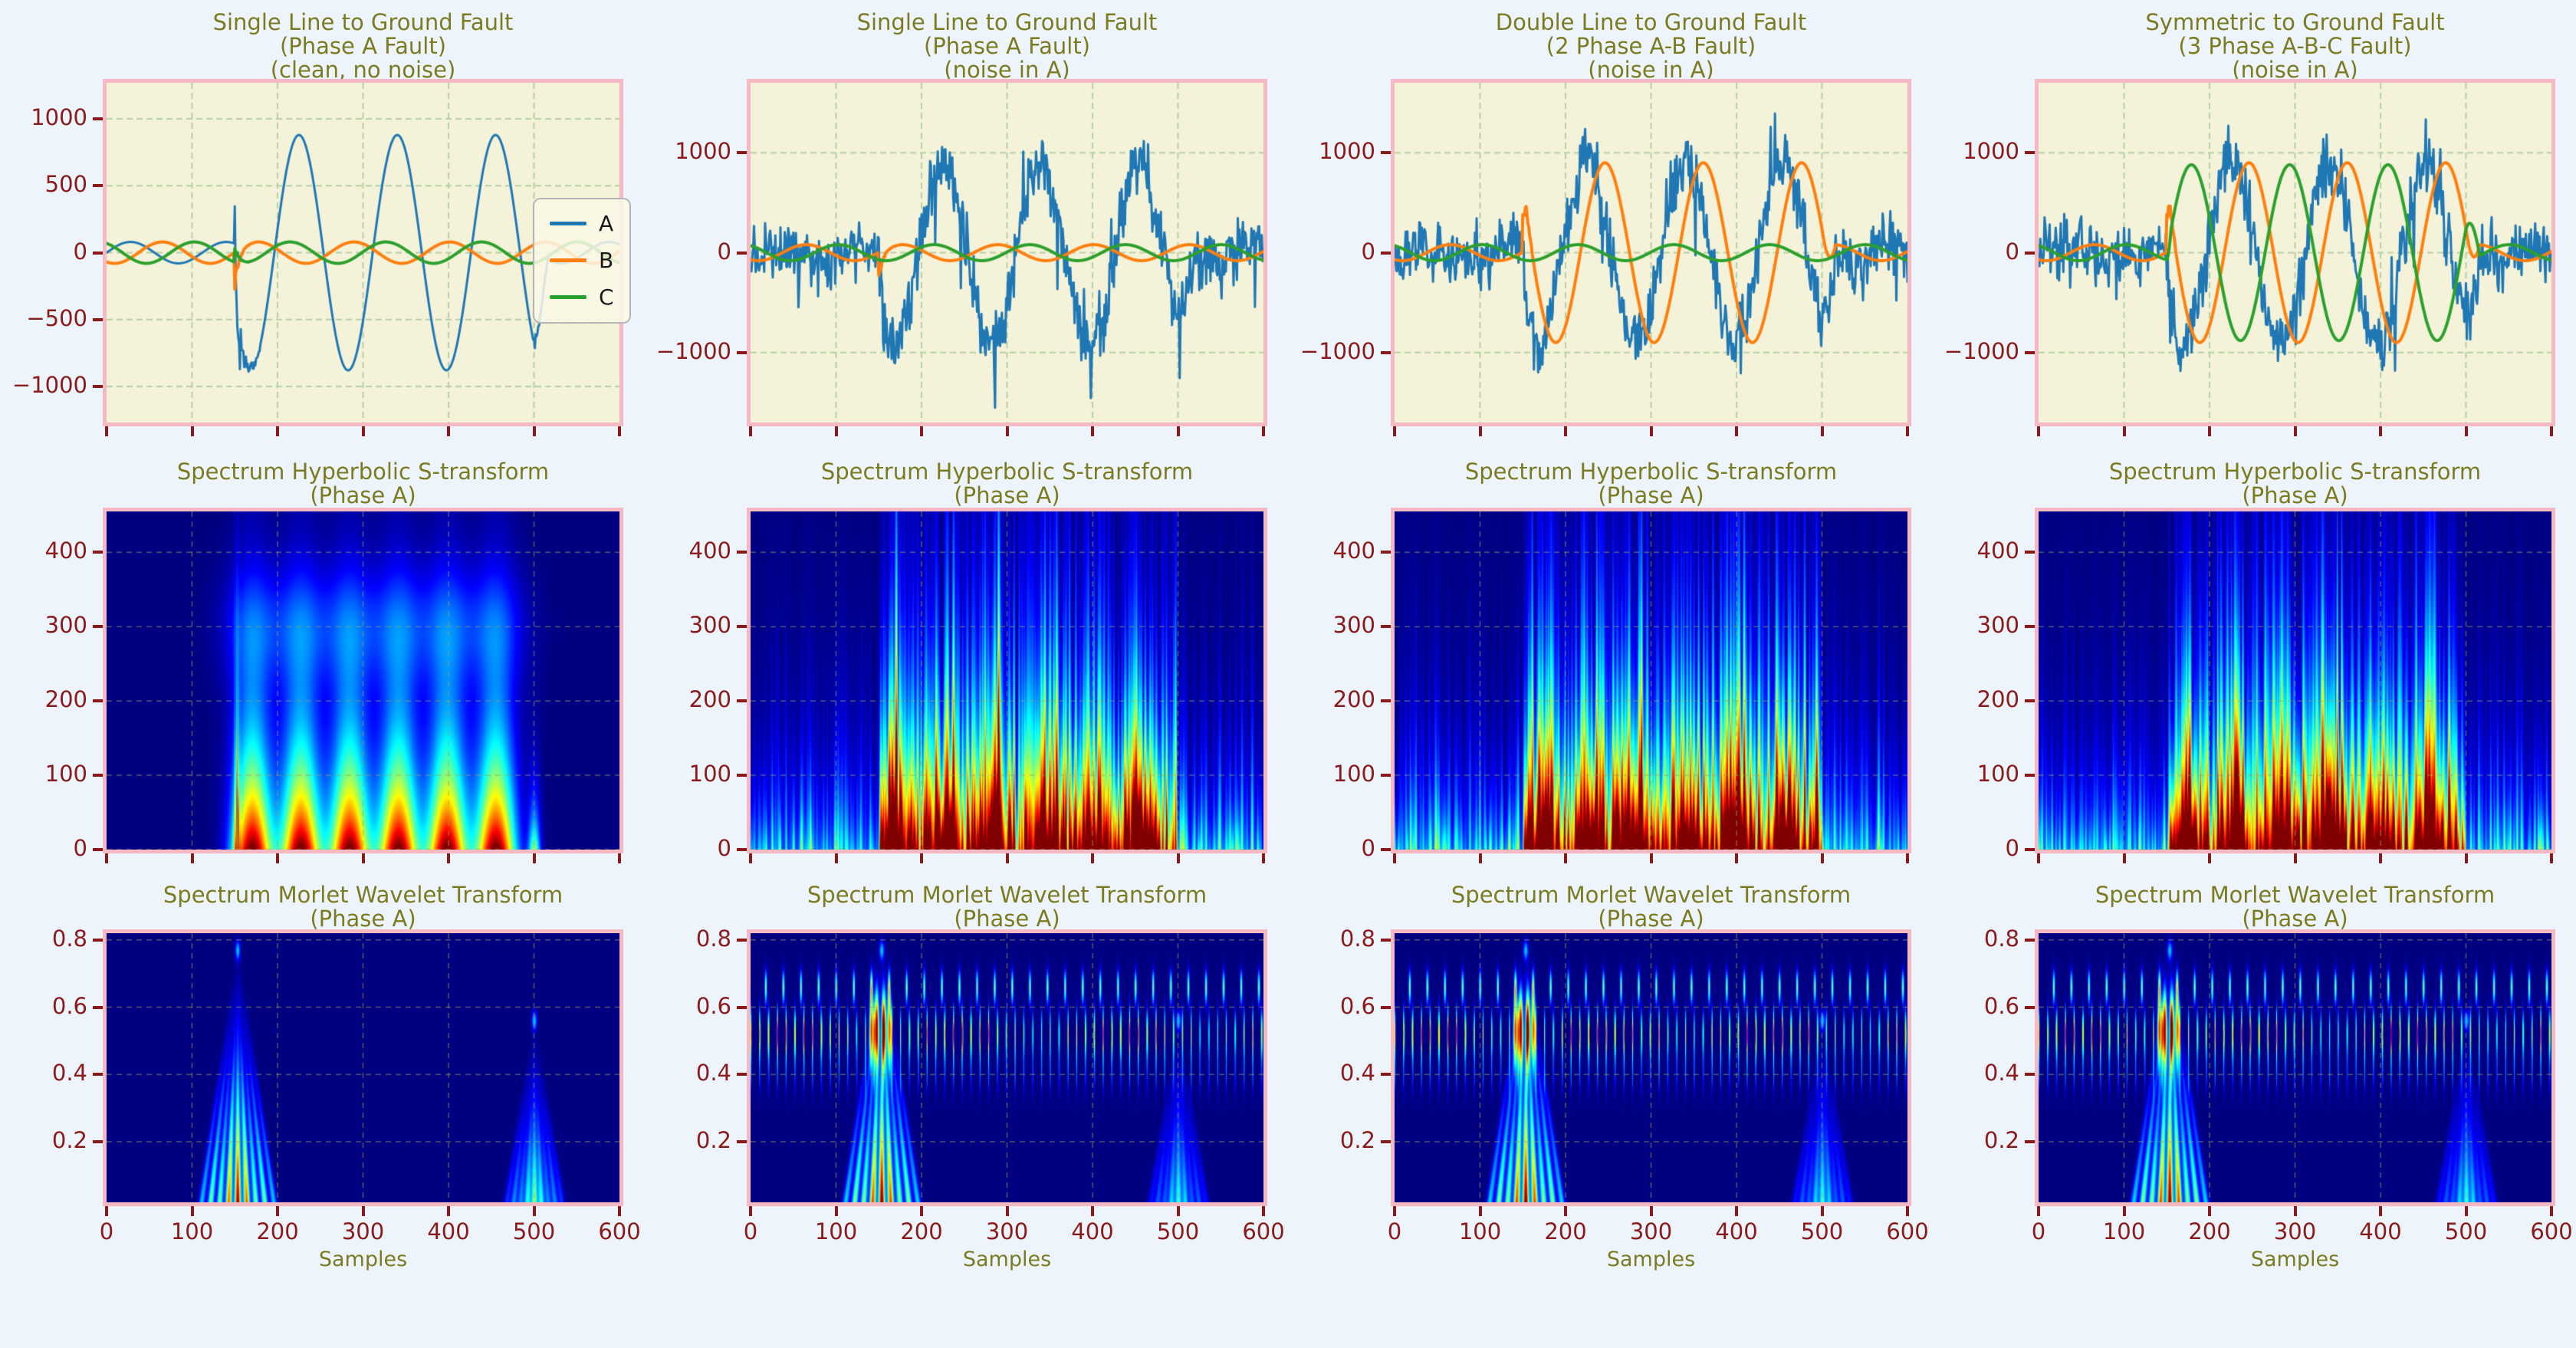 The image size is (2576, 1348). What do you see at coordinates (1092, 1231) in the screenshot?
I see `x-tick-label: 400` at bounding box center [1092, 1231].